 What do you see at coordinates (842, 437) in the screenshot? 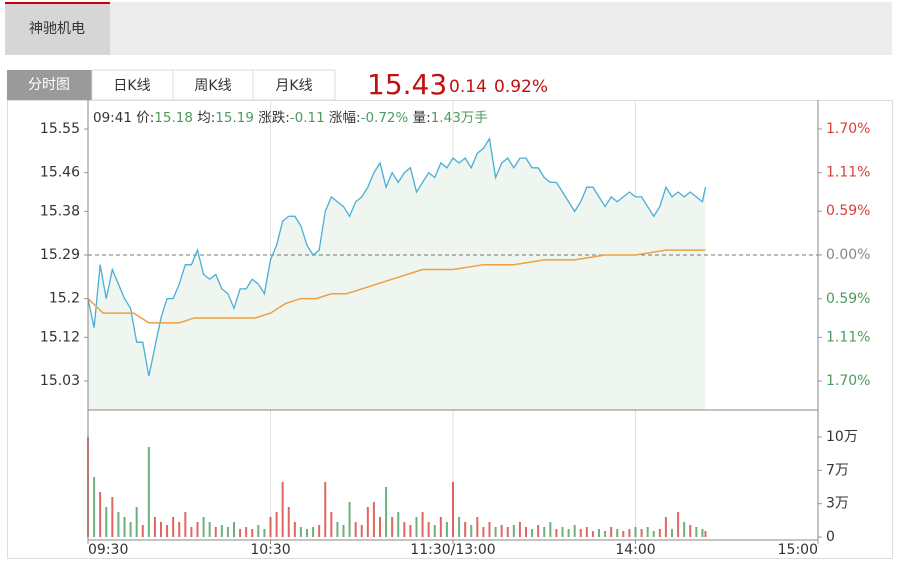
I see `volume-tick-label: 10万` at bounding box center [842, 437].